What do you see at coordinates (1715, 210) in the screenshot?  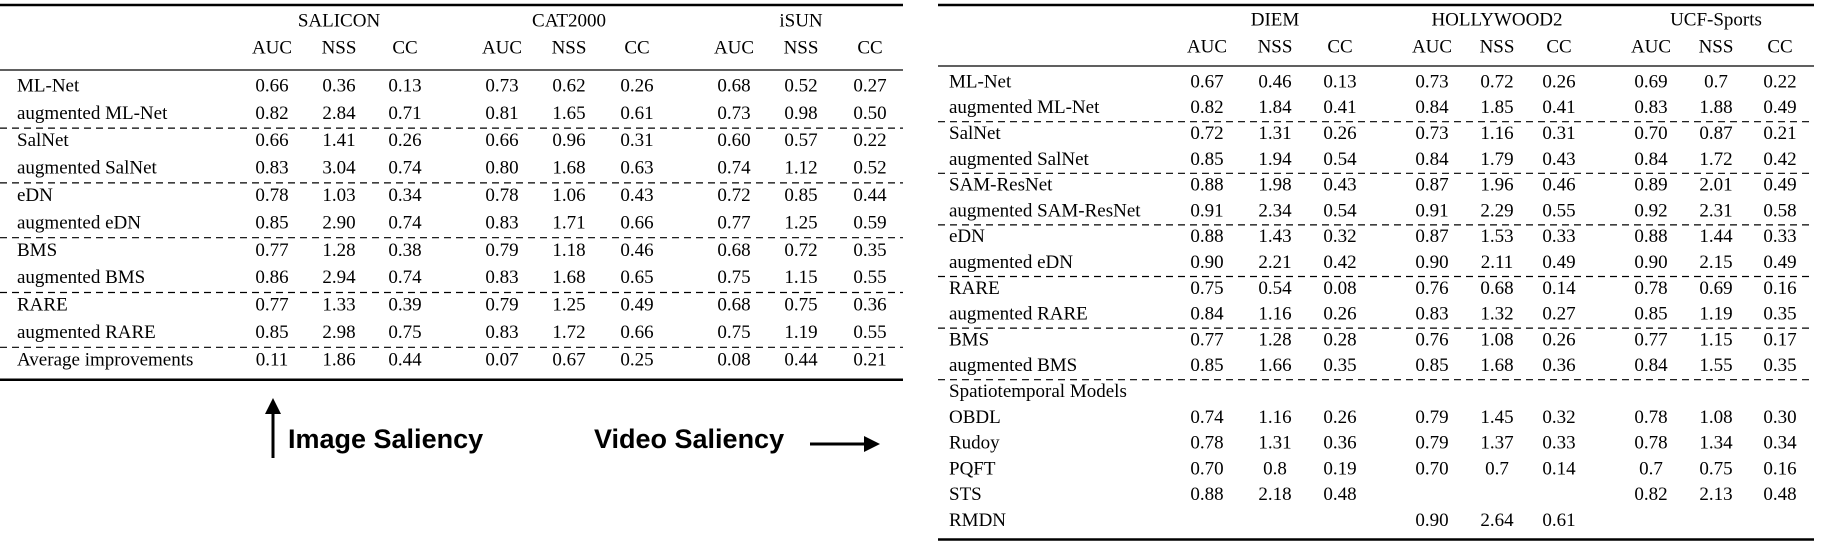 I see `cell: 2.31` at bounding box center [1715, 210].